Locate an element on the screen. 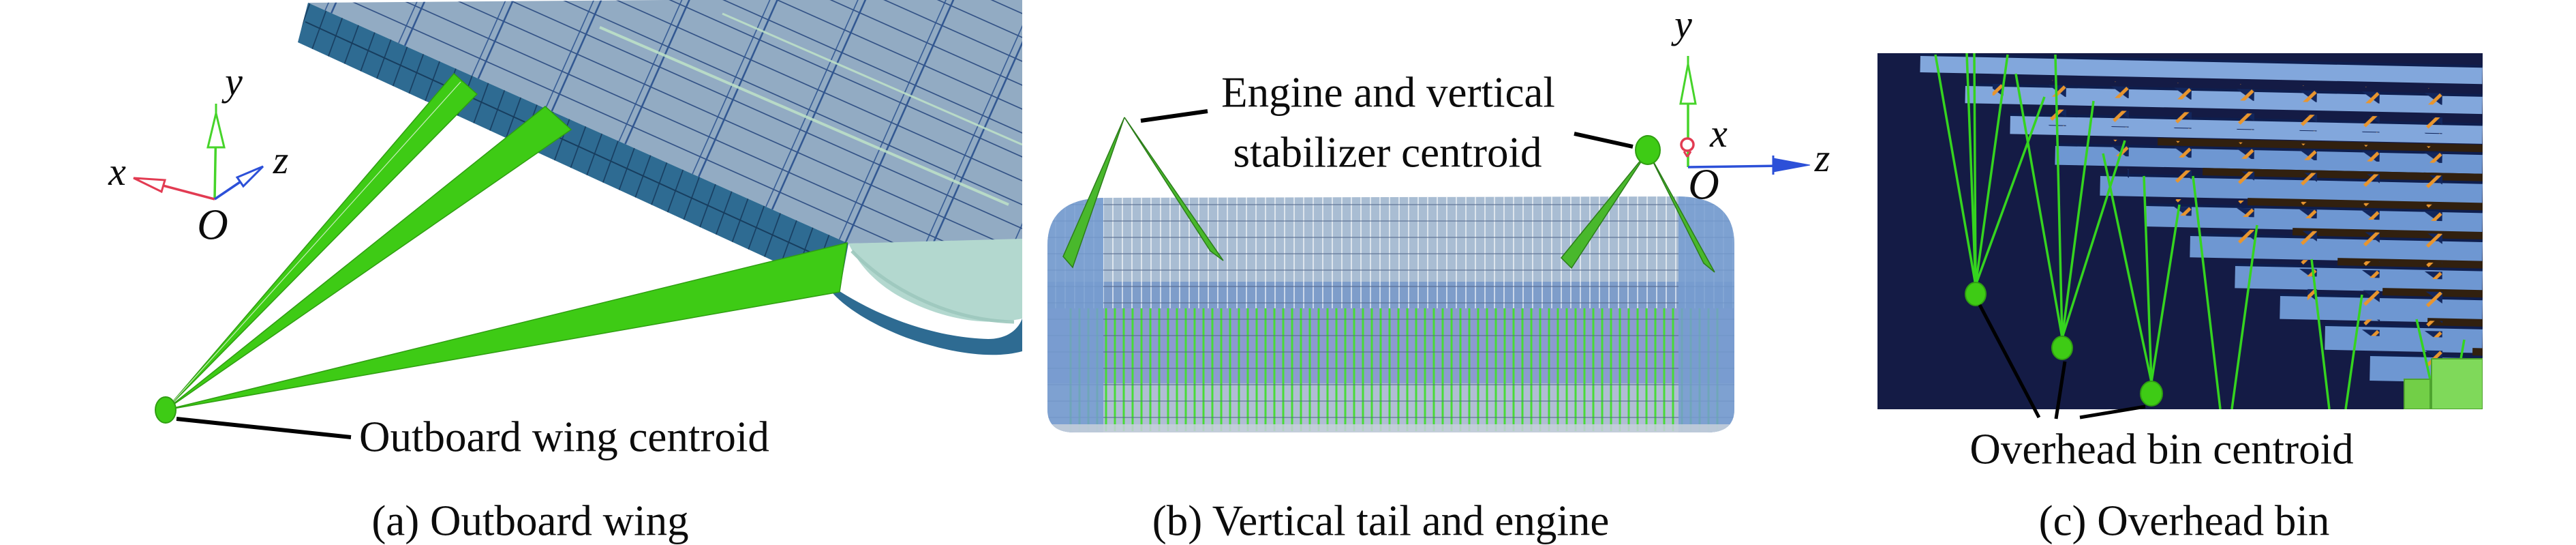 The height and width of the screenshot is (545, 2576). bin-load-lines is located at coordinates (2208, 231).